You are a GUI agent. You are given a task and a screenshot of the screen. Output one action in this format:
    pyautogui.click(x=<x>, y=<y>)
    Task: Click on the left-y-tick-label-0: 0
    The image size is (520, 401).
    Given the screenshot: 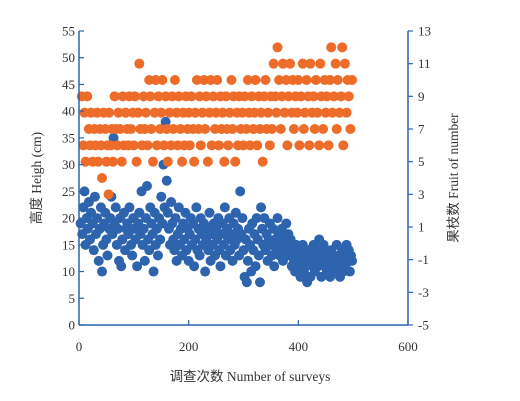 What is the action you would take?
    pyautogui.click(x=72, y=325)
    